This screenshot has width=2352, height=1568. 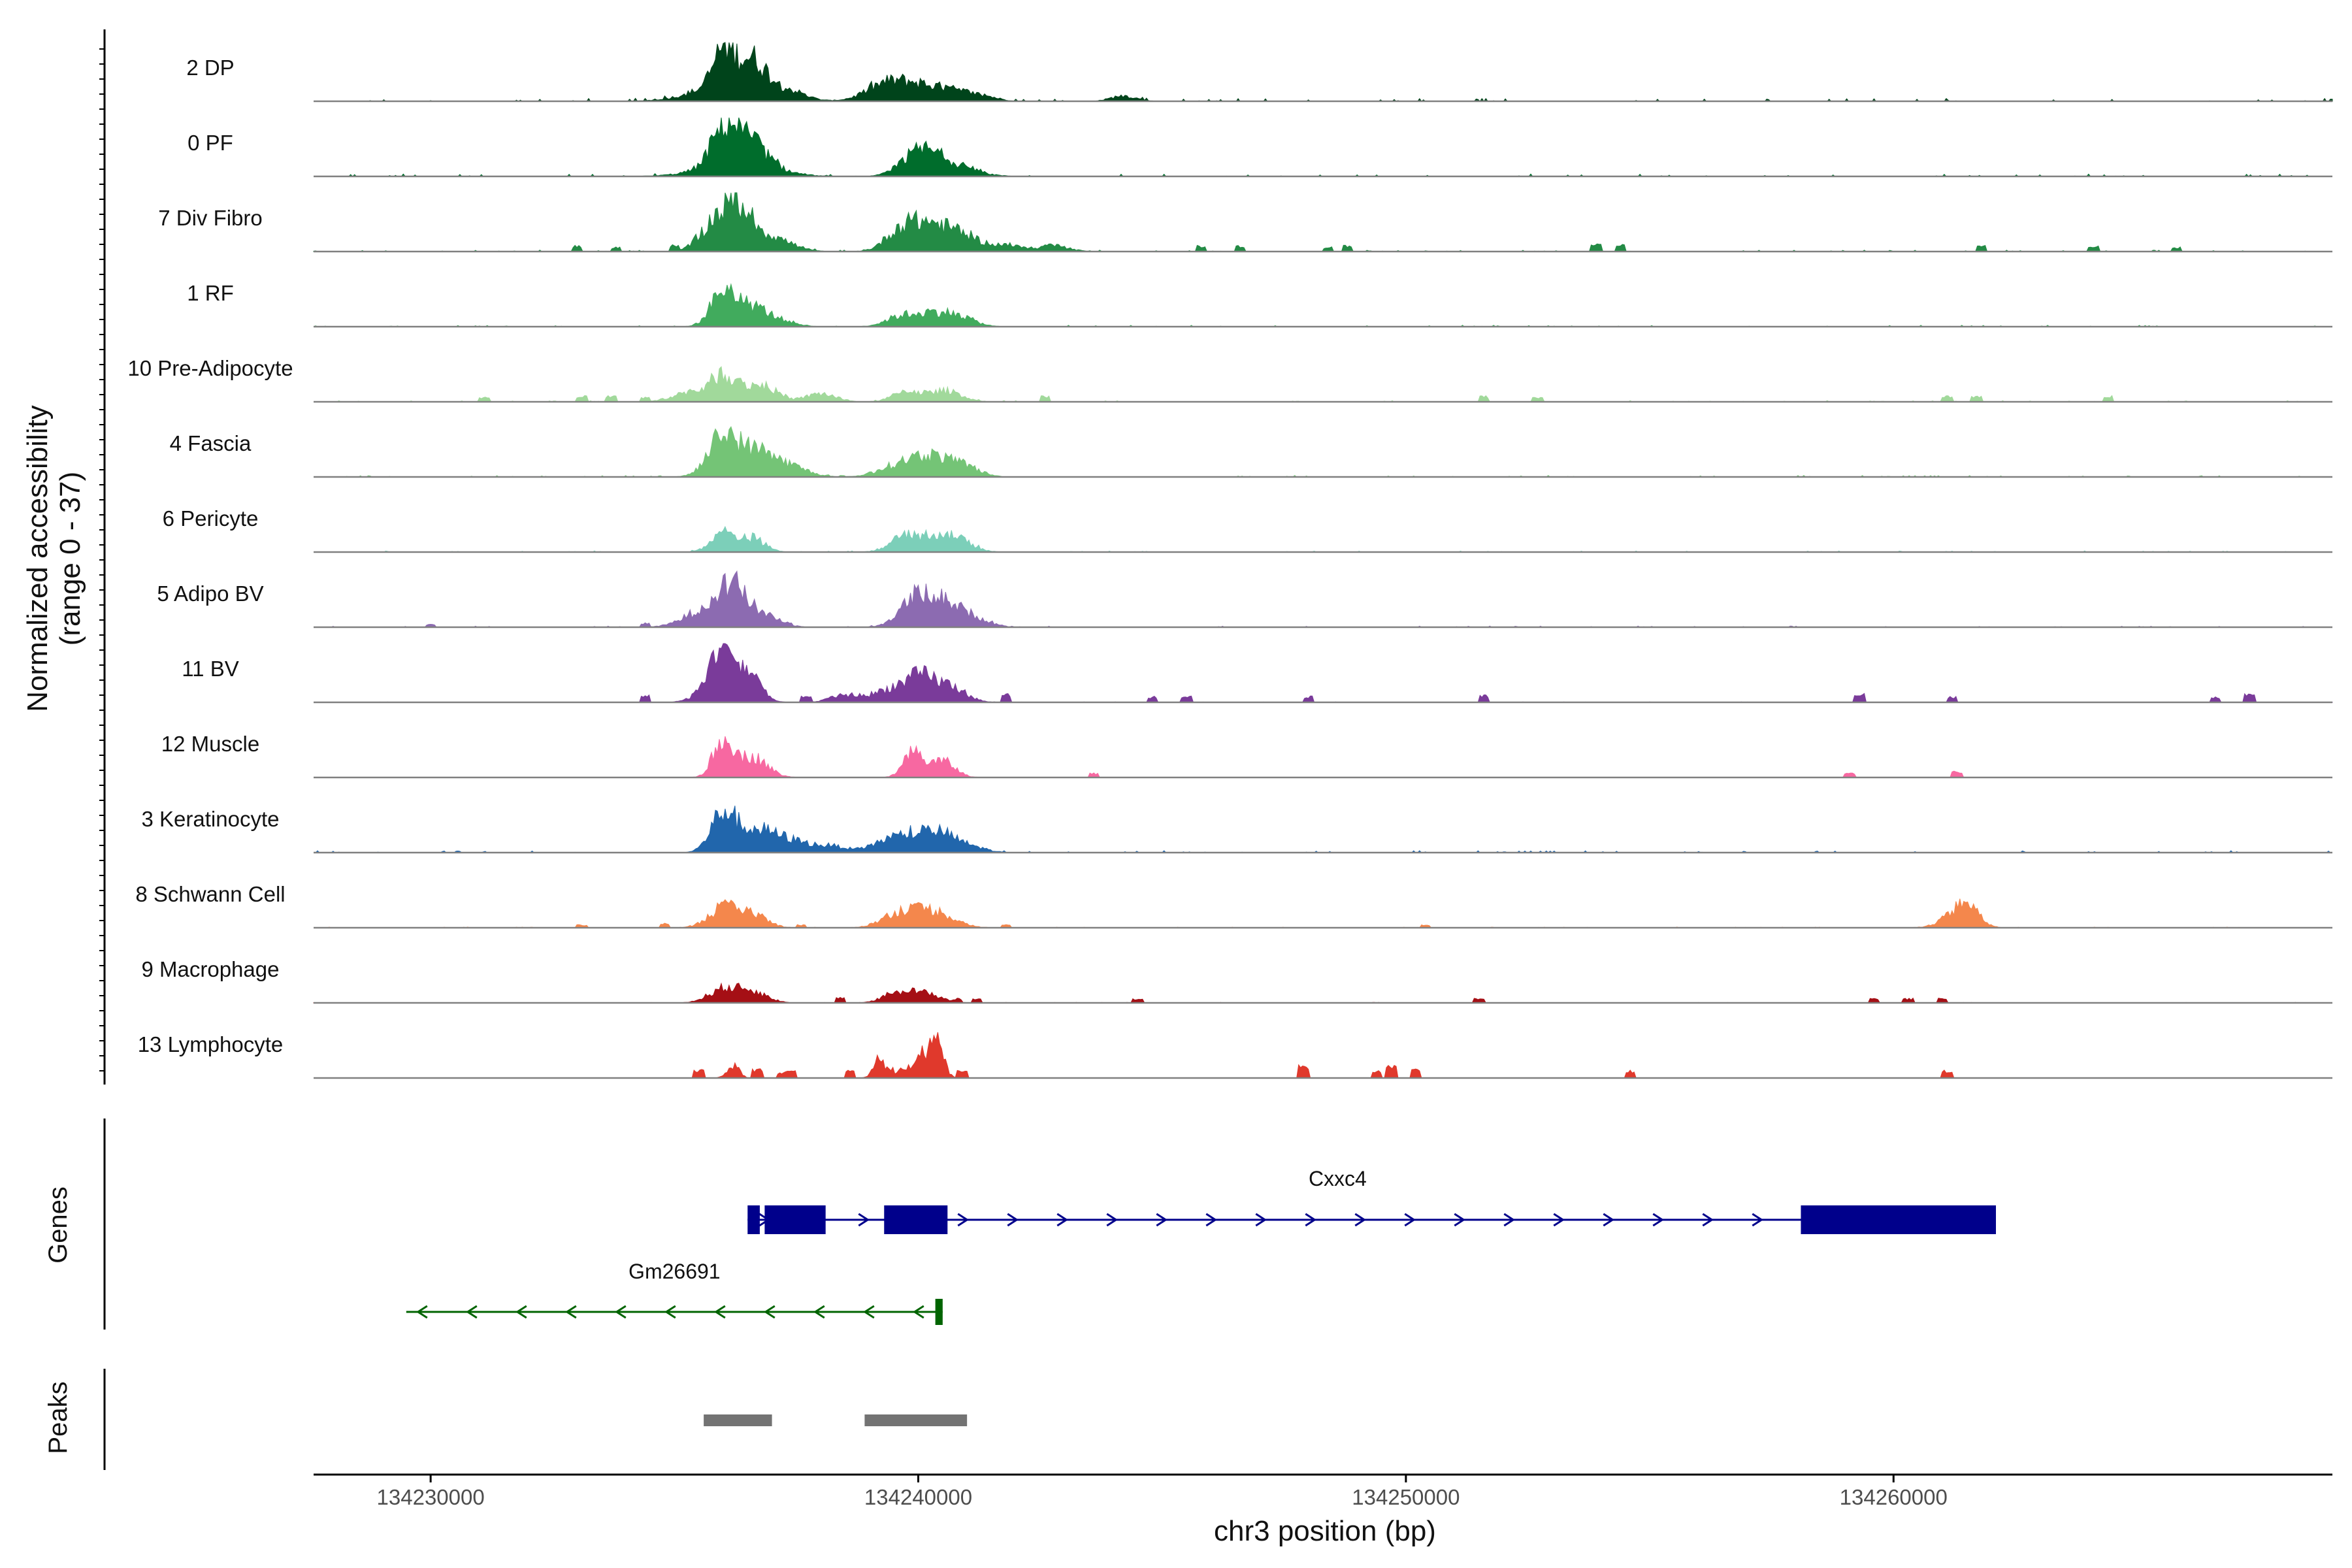 I want to click on y-axis-range: (range 0 - 37), so click(x=70, y=559).